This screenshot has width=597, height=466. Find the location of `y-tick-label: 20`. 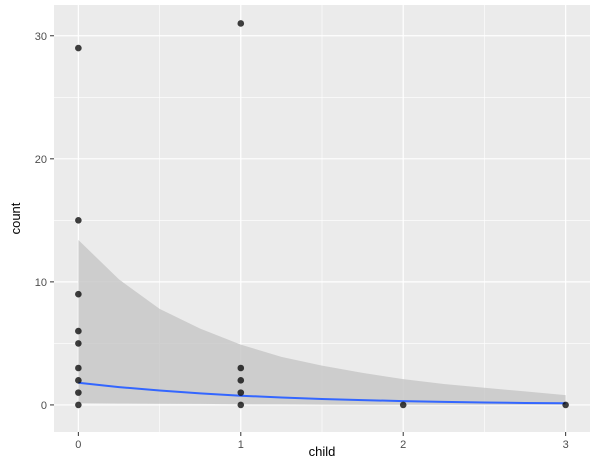

y-tick-label: 20 is located at coordinates (41, 160).